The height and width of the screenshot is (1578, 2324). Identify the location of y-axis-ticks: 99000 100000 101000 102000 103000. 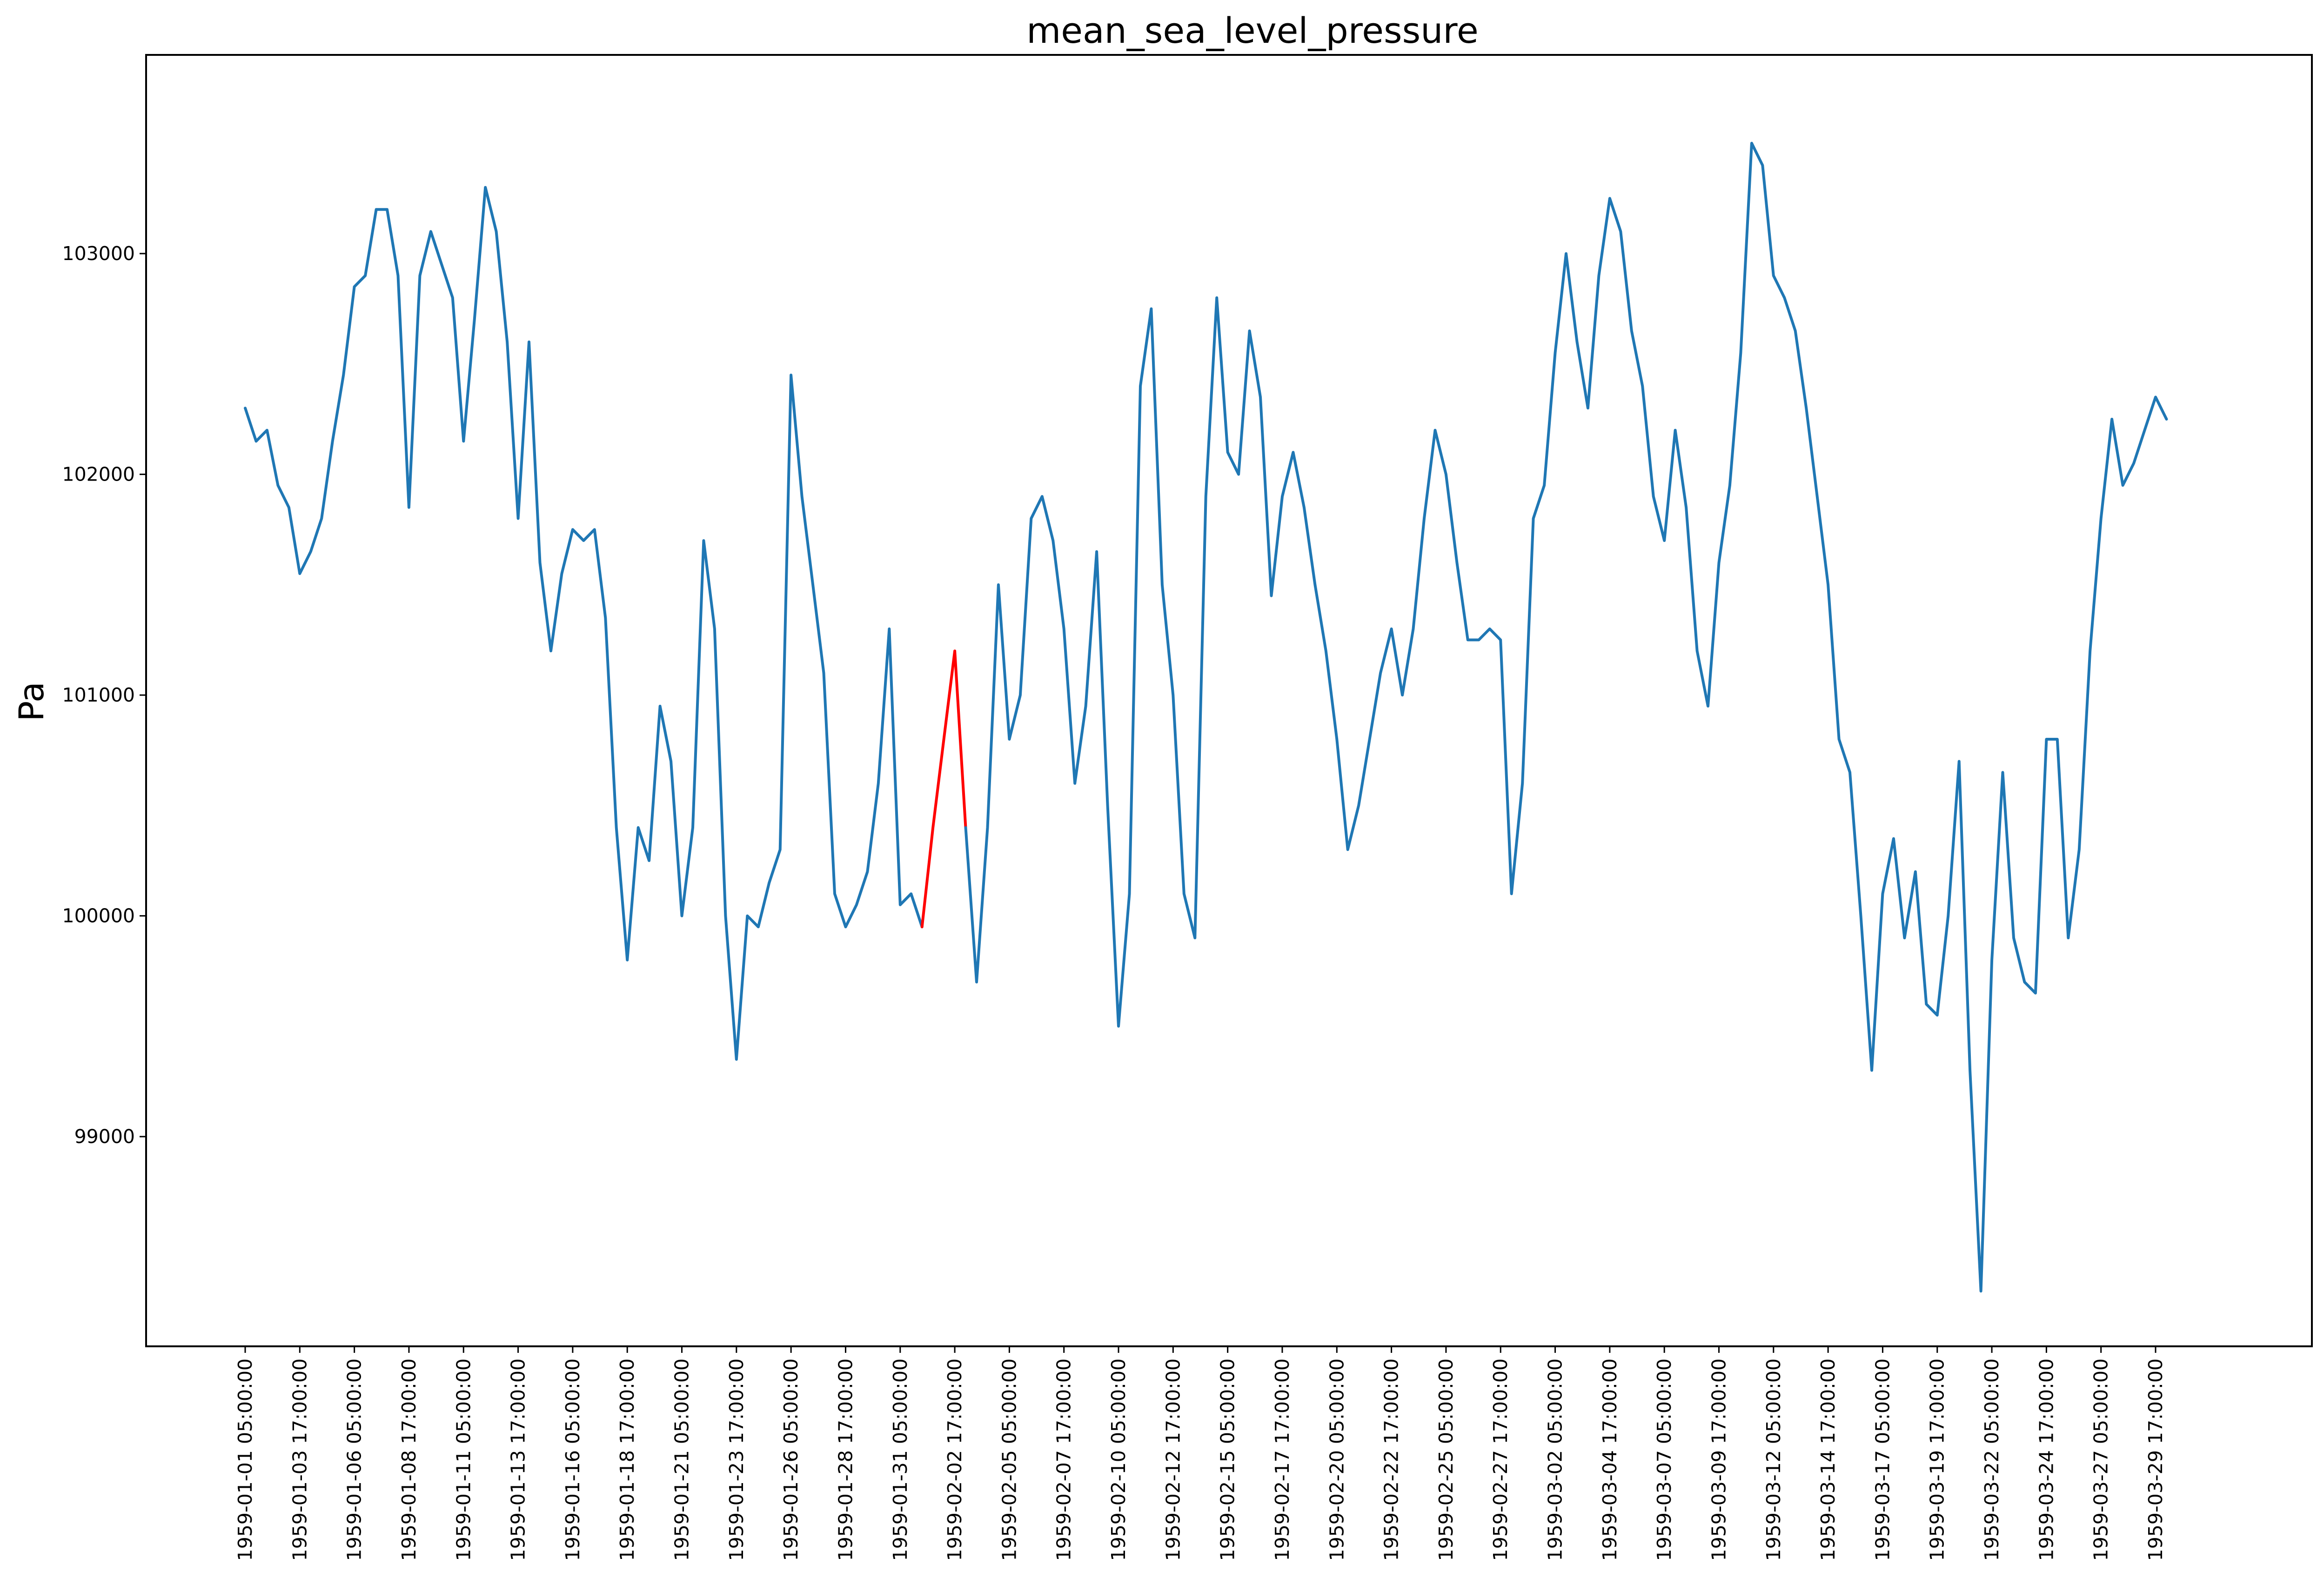
(104, 695).